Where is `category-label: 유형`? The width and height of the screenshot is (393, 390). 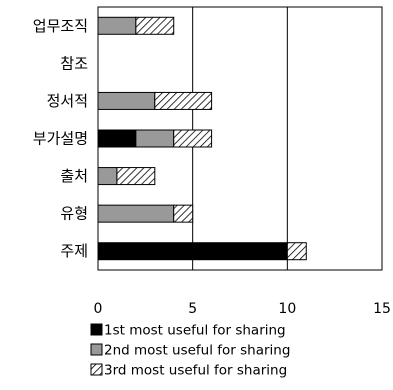 category-label: 유형 is located at coordinates (74, 214).